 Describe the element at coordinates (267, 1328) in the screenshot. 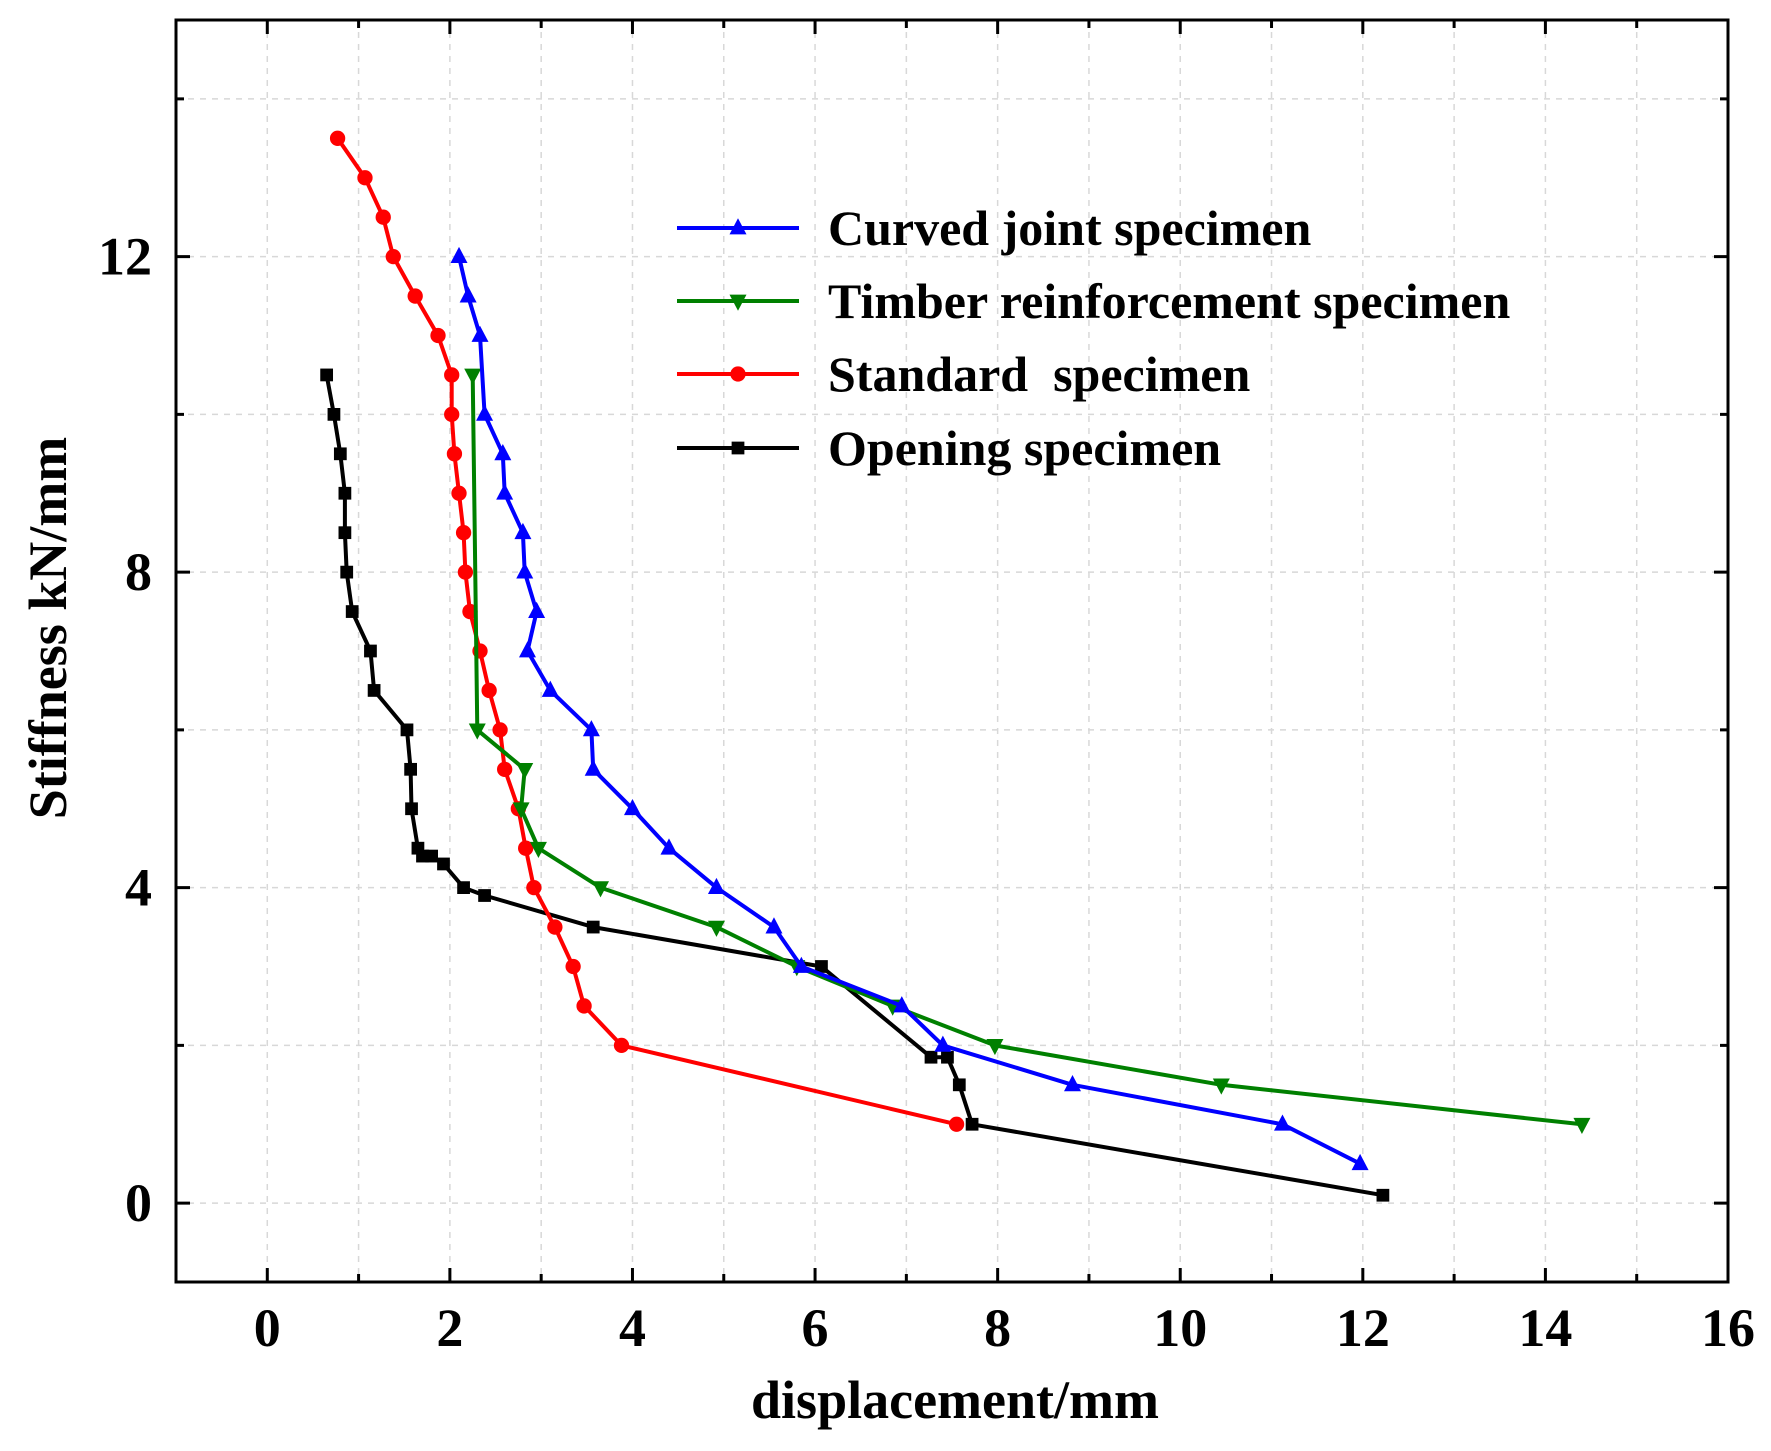

I see `x-tick-label: 0` at that location.